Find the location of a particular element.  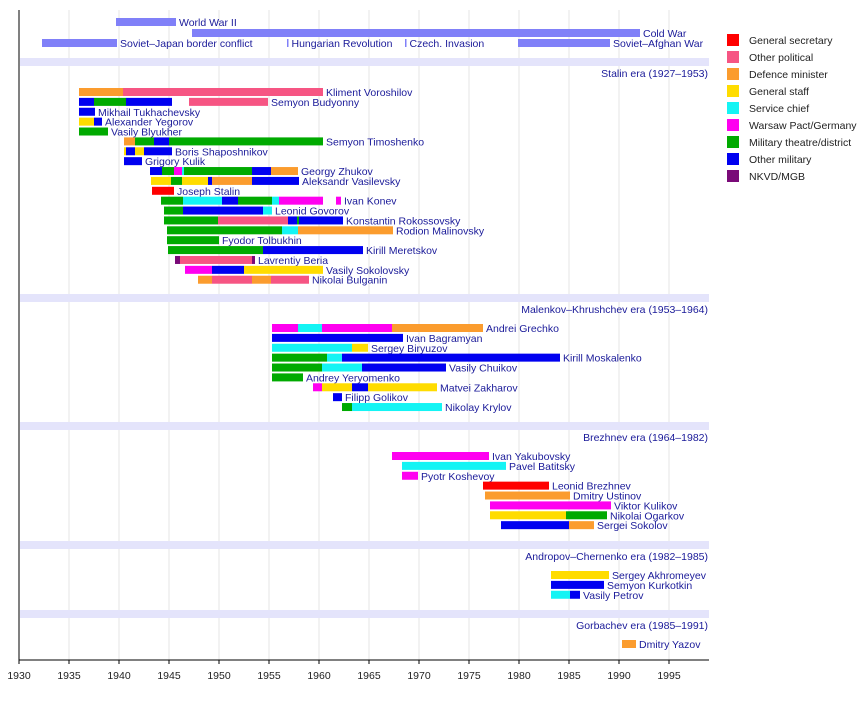

person-row: Mikhail Tukhachevsky is located at coordinates (140, 113).